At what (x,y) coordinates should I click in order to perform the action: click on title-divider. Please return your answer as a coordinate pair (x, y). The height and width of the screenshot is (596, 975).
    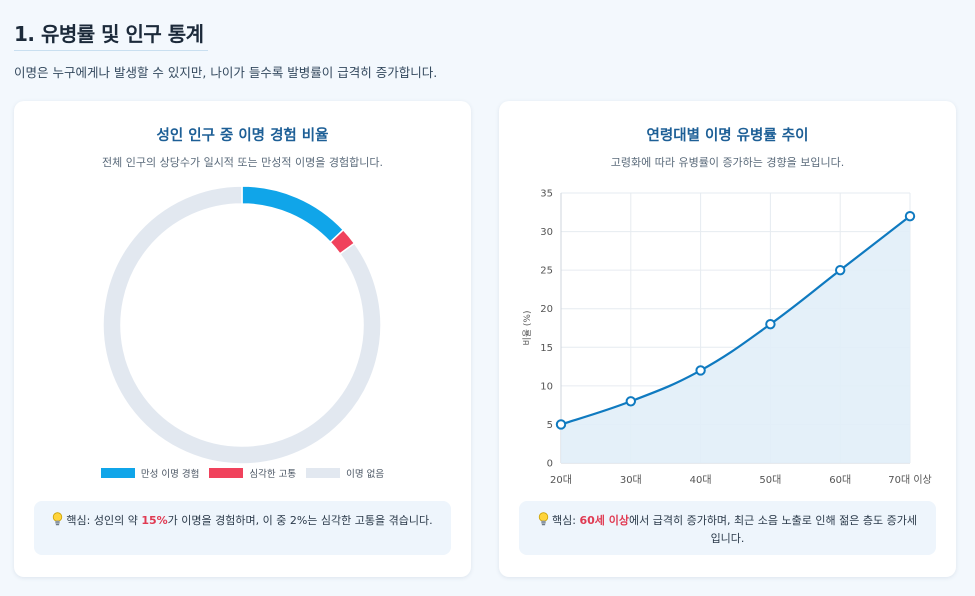
    Looking at the image, I should click on (111, 50).